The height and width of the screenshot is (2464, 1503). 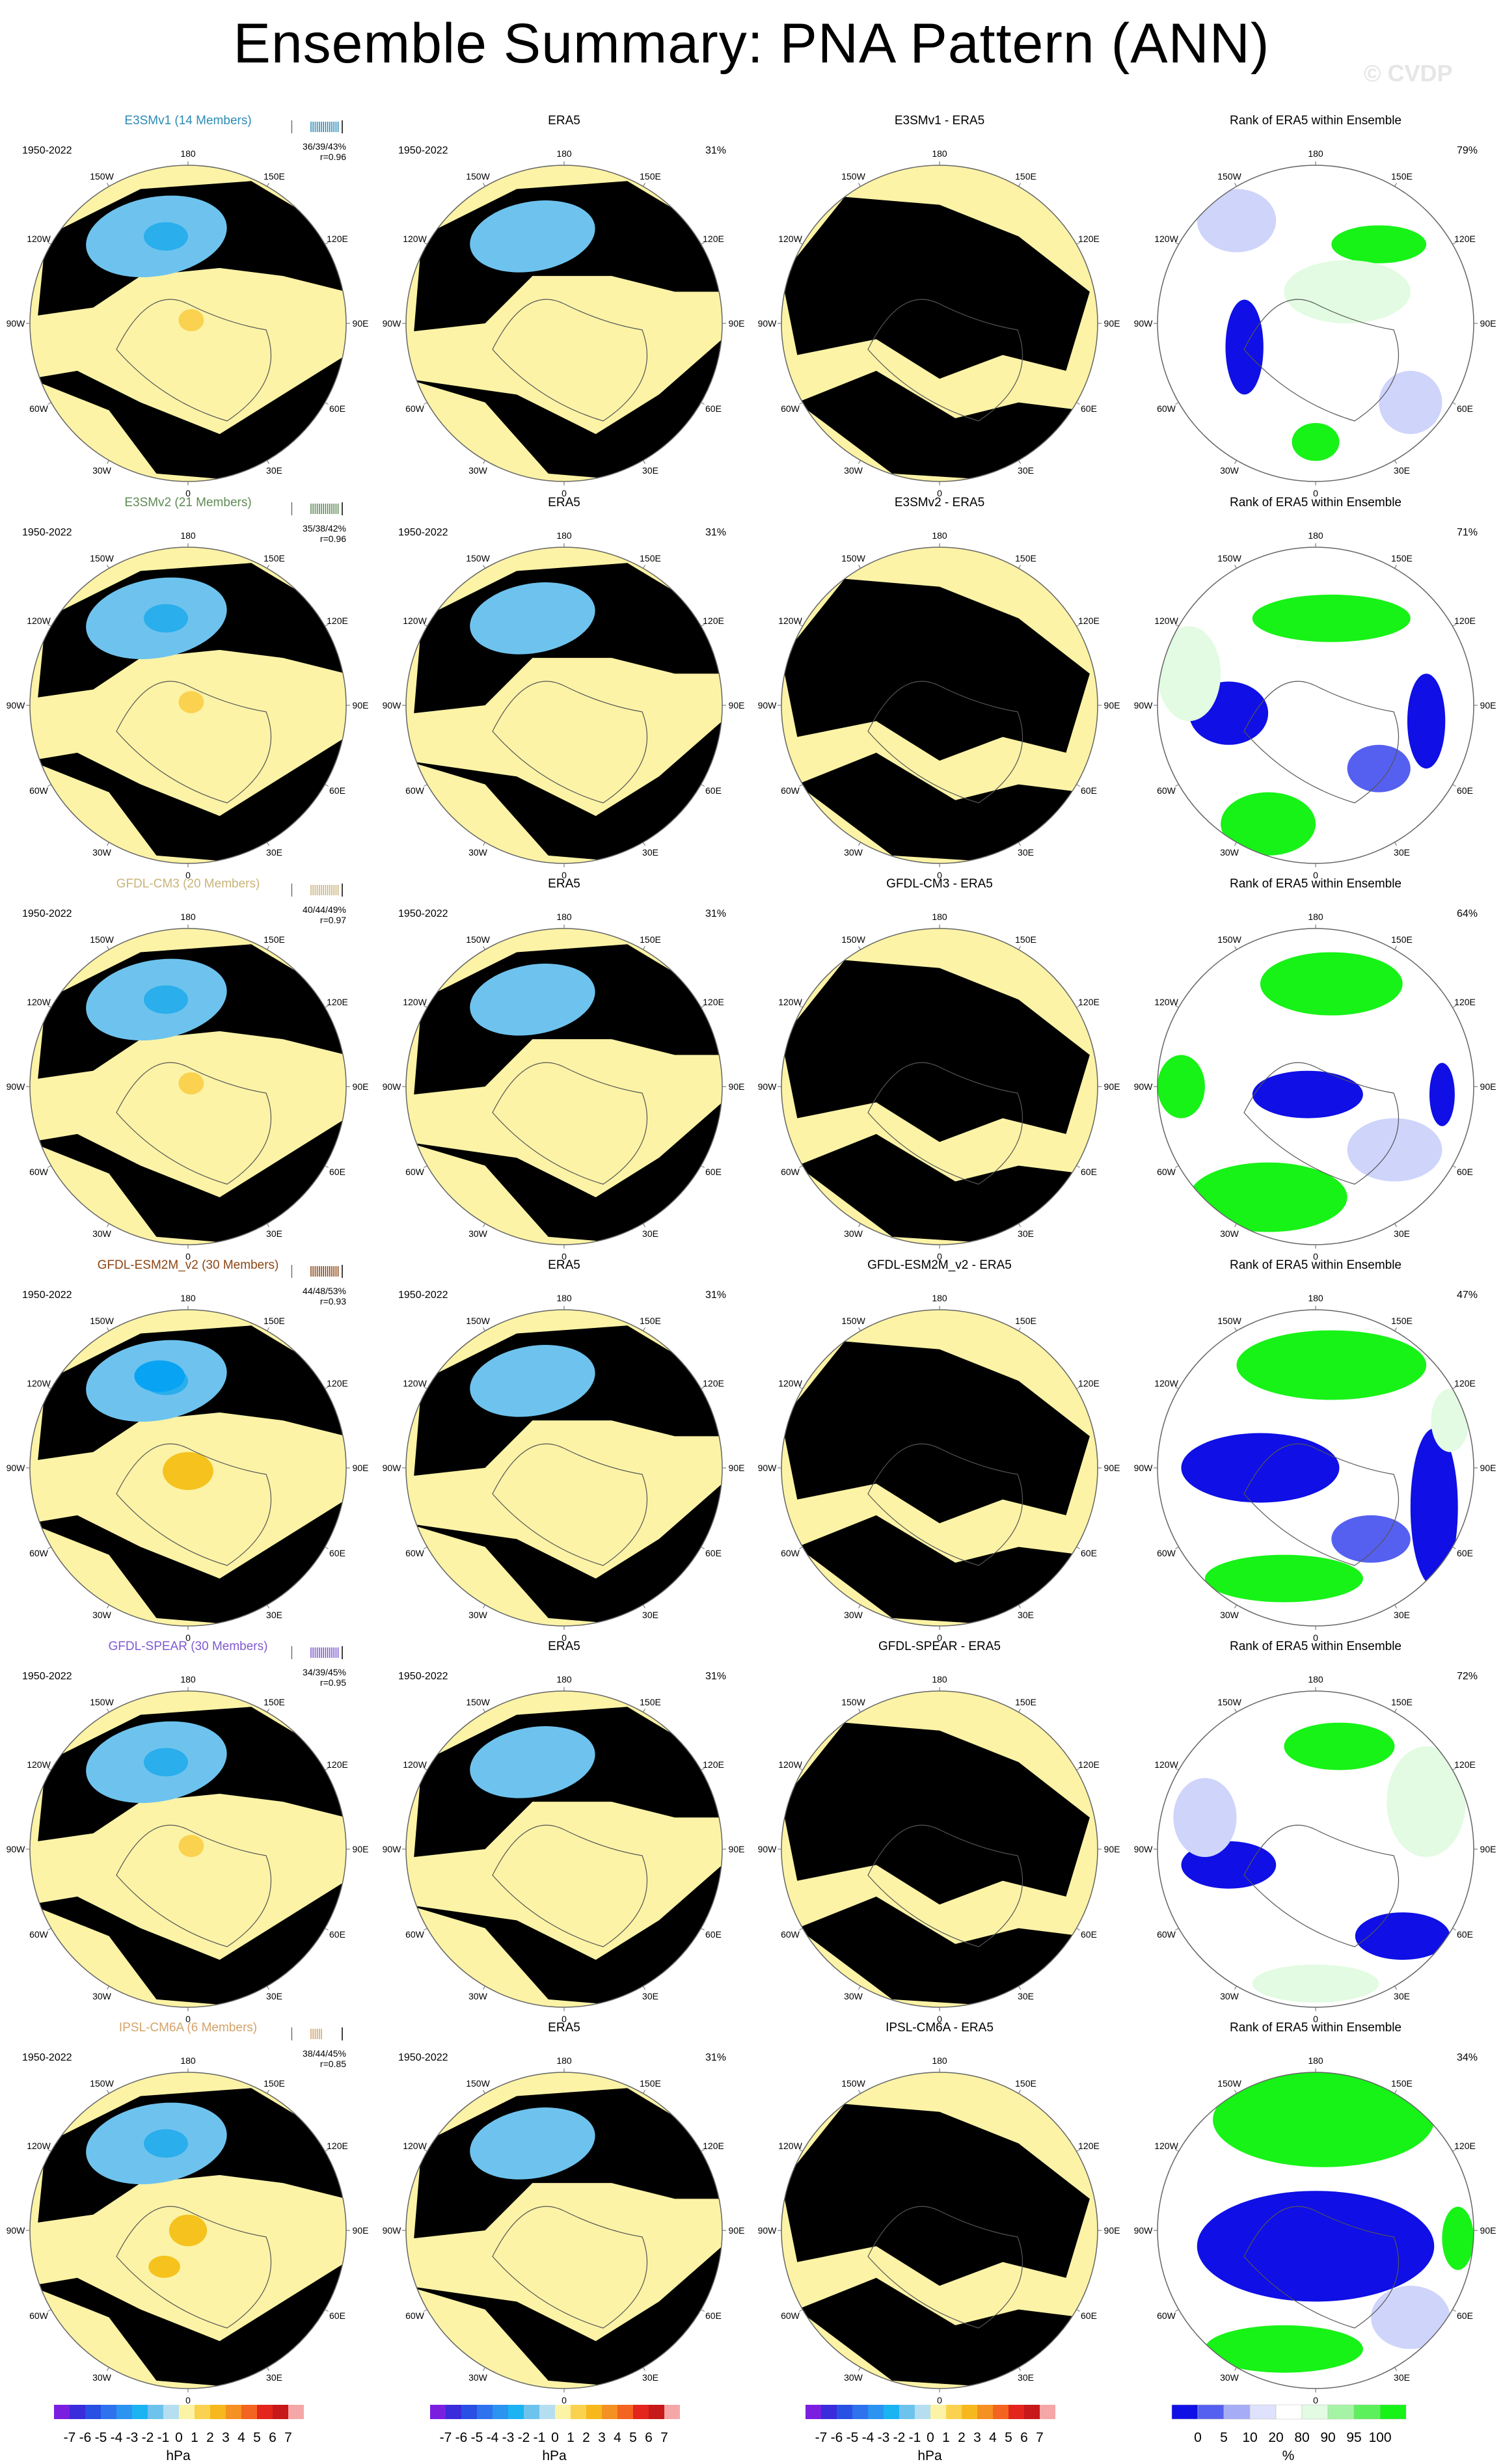 What do you see at coordinates (288, 2437) in the screenshot?
I see `colorbar-tick-label: 7` at bounding box center [288, 2437].